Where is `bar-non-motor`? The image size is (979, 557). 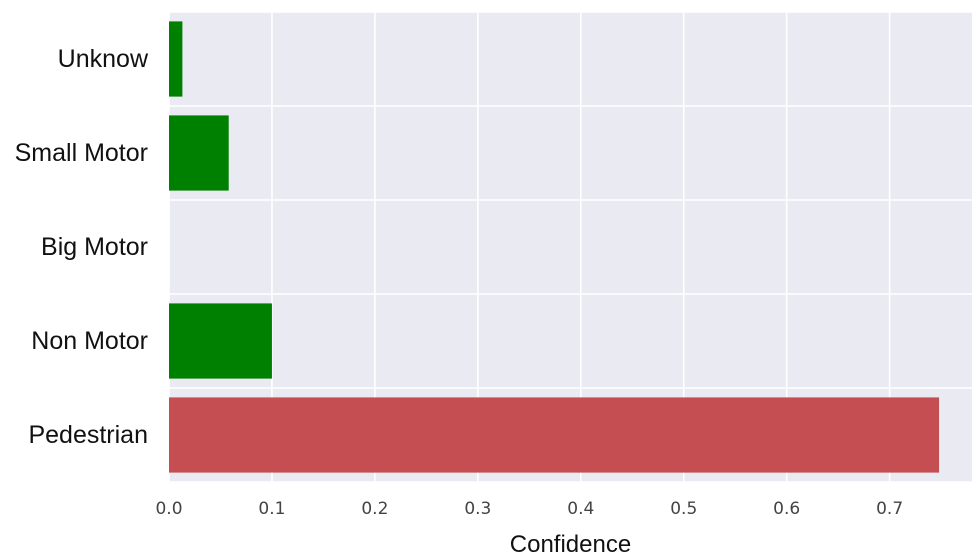 bar-non-motor is located at coordinates (220, 341).